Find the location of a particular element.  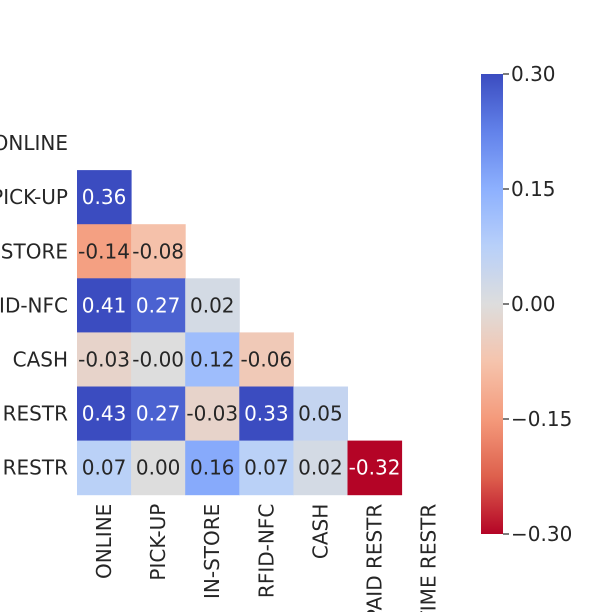

row-tick-label: PAID RESTR is located at coordinates (34, 414).